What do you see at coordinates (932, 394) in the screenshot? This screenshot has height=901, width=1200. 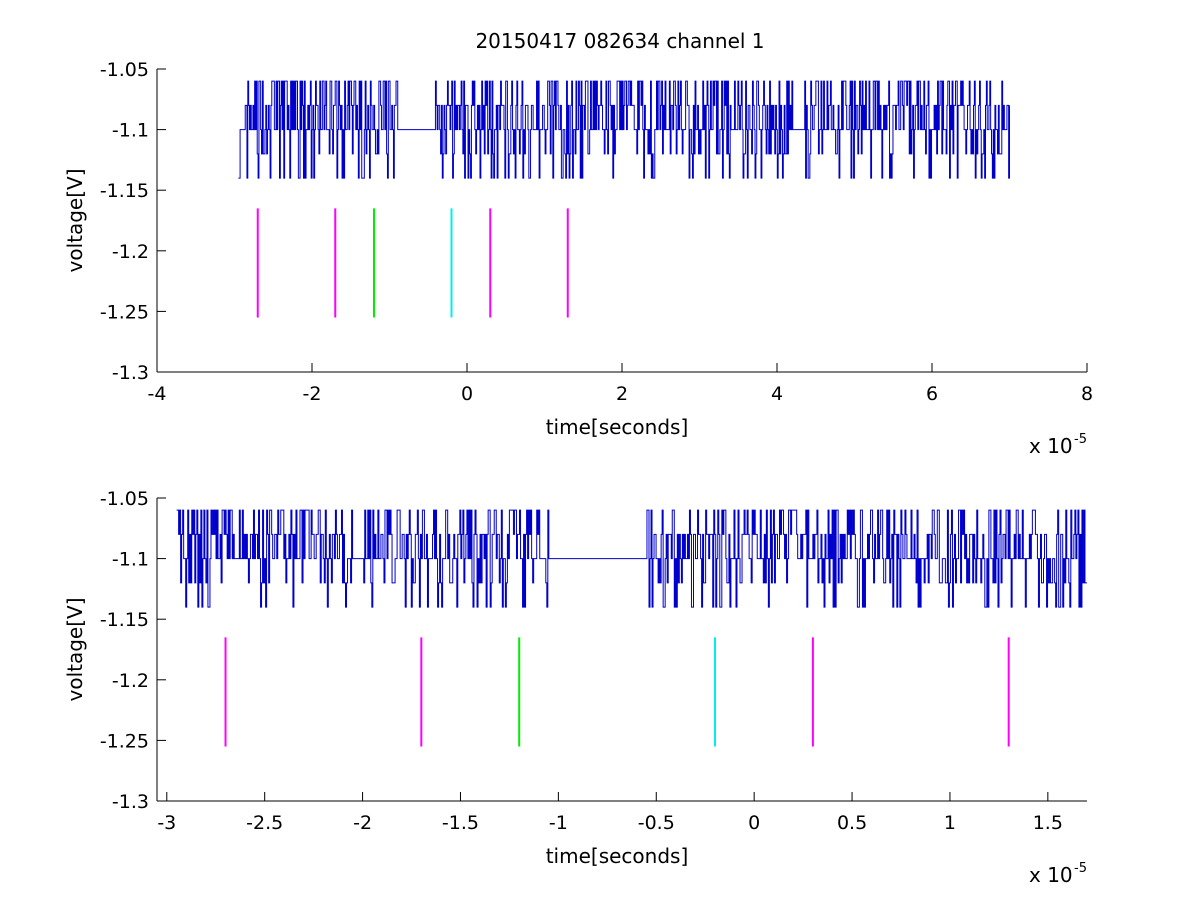 I see `x-tick-label: 6` at bounding box center [932, 394].